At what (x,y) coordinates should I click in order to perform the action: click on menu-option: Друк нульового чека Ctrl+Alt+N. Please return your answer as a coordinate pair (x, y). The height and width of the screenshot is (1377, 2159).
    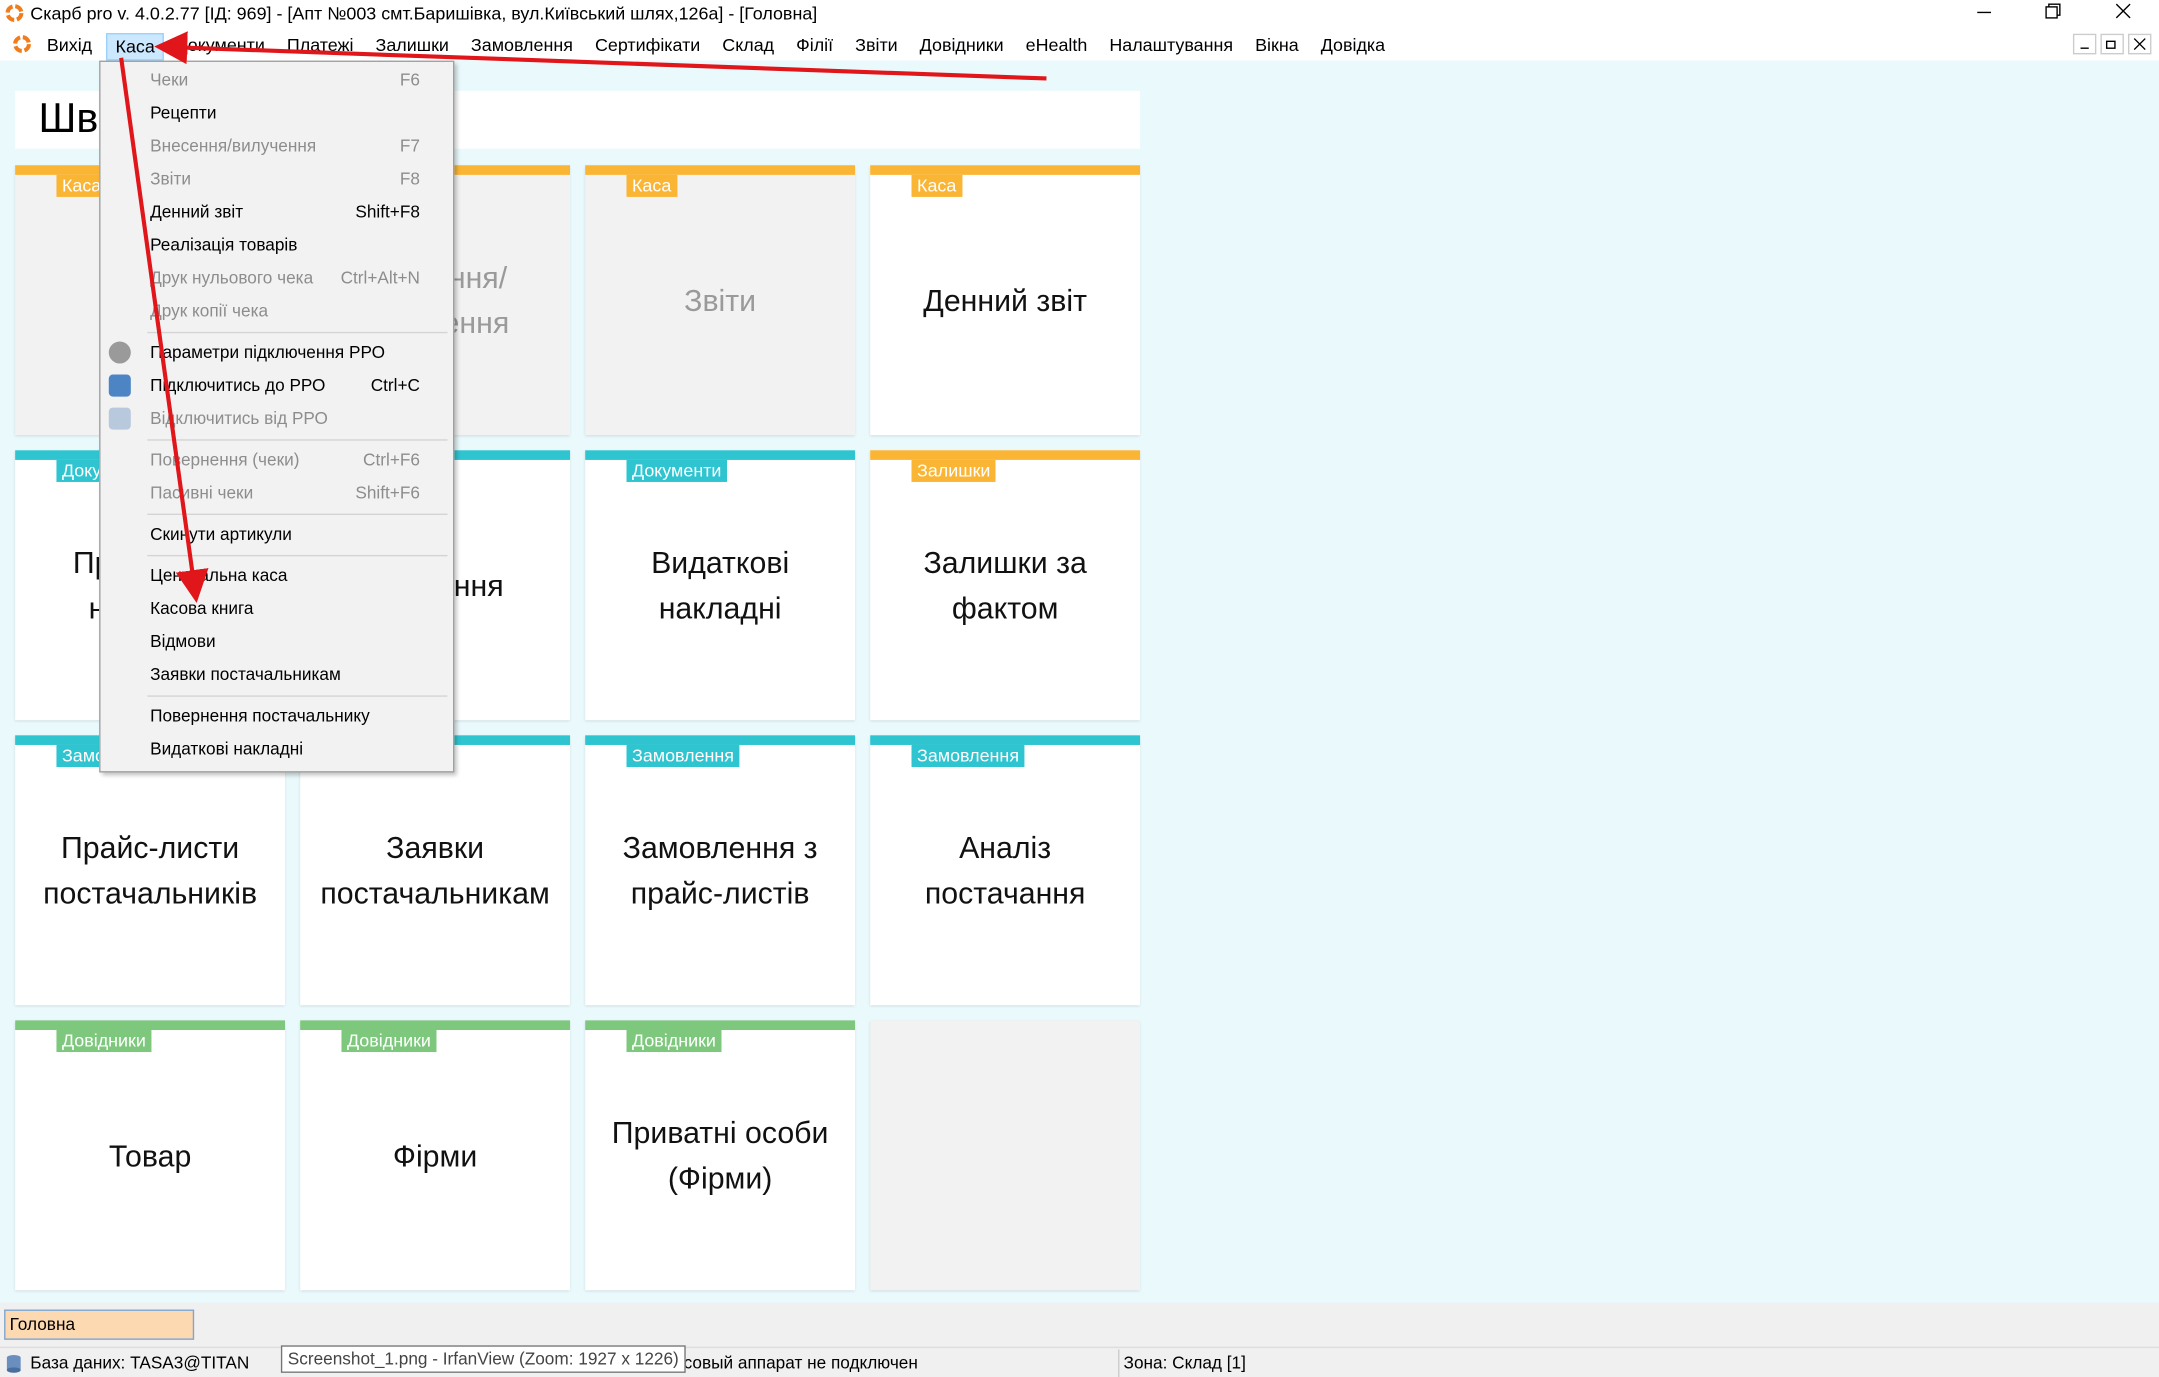
    Looking at the image, I should click on (277, 278).